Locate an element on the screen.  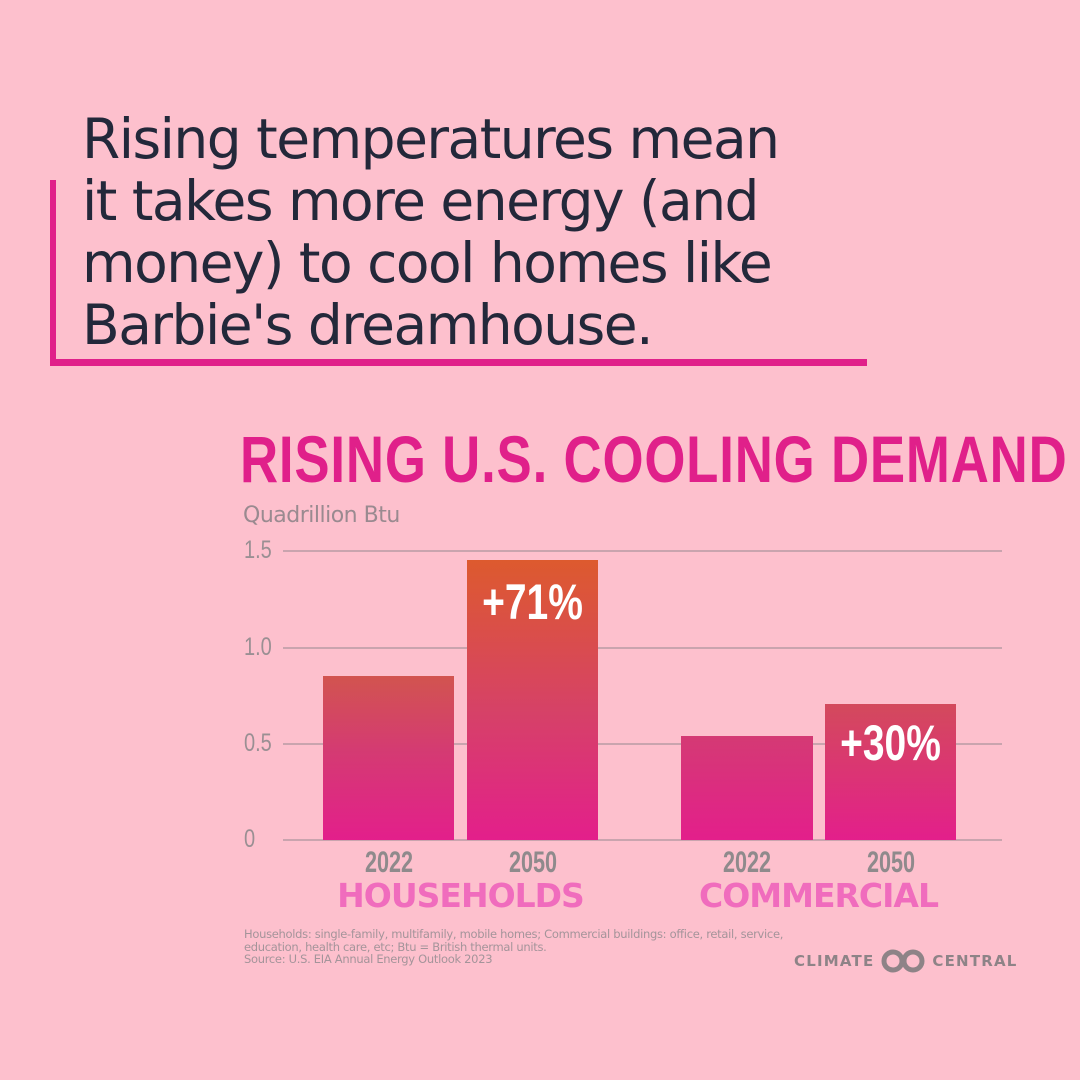
headline-bracket-vertical is located at coordinates (53, 273).